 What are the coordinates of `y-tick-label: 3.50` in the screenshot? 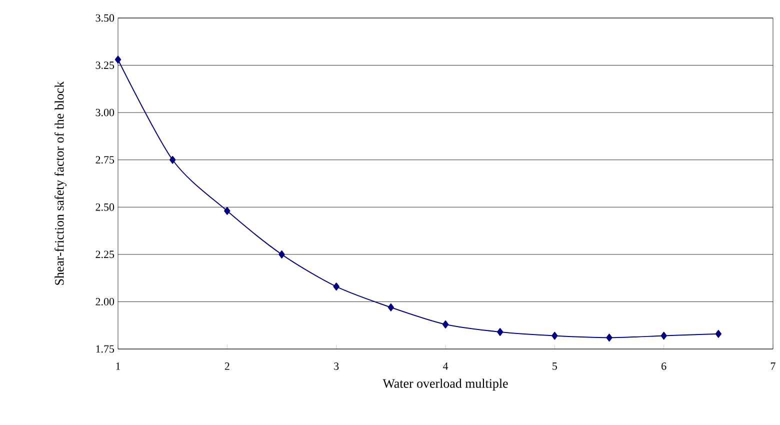 It's located at (105, 18).